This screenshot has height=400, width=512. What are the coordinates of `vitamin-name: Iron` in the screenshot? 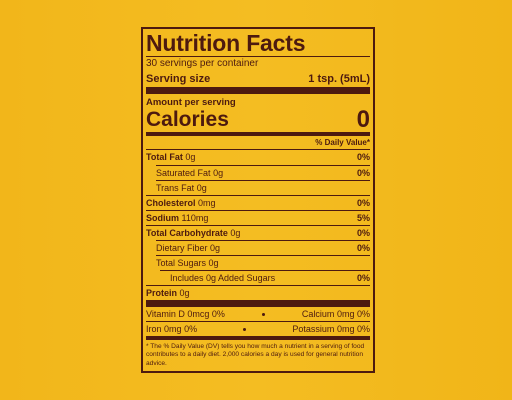 It's located at (154, 329).